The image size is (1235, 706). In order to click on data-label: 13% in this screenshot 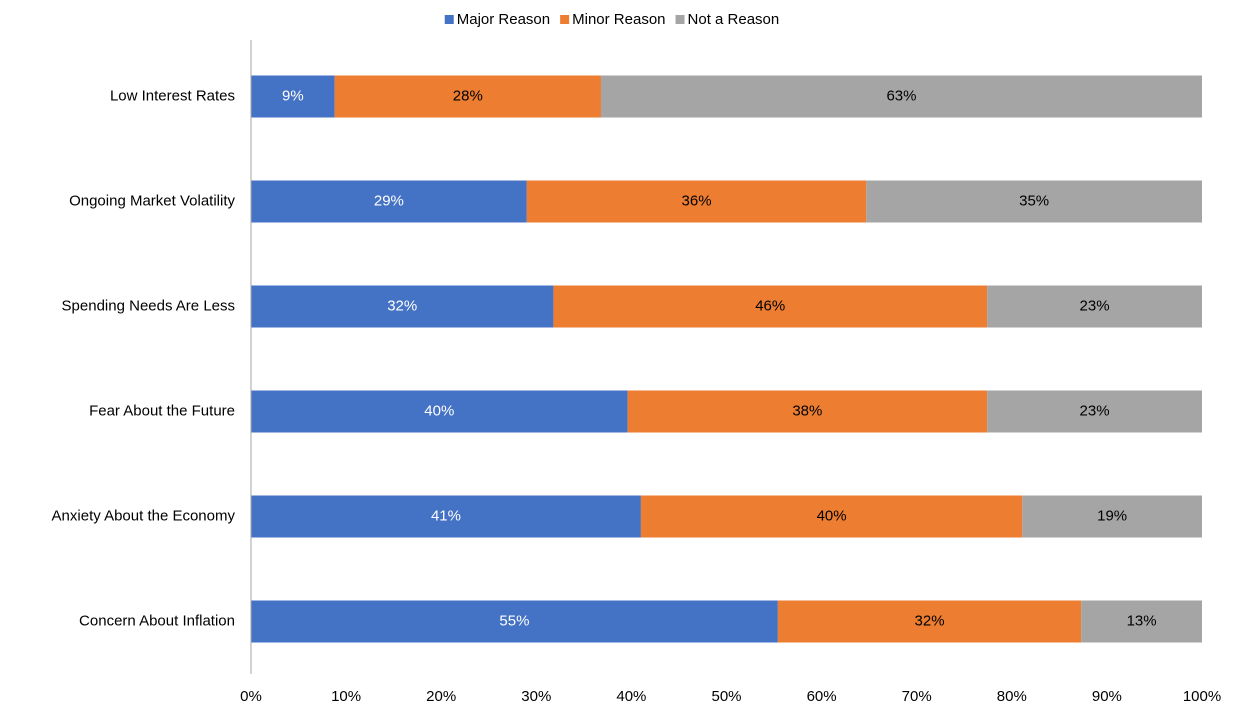, I will do `click(1142, 620)`.